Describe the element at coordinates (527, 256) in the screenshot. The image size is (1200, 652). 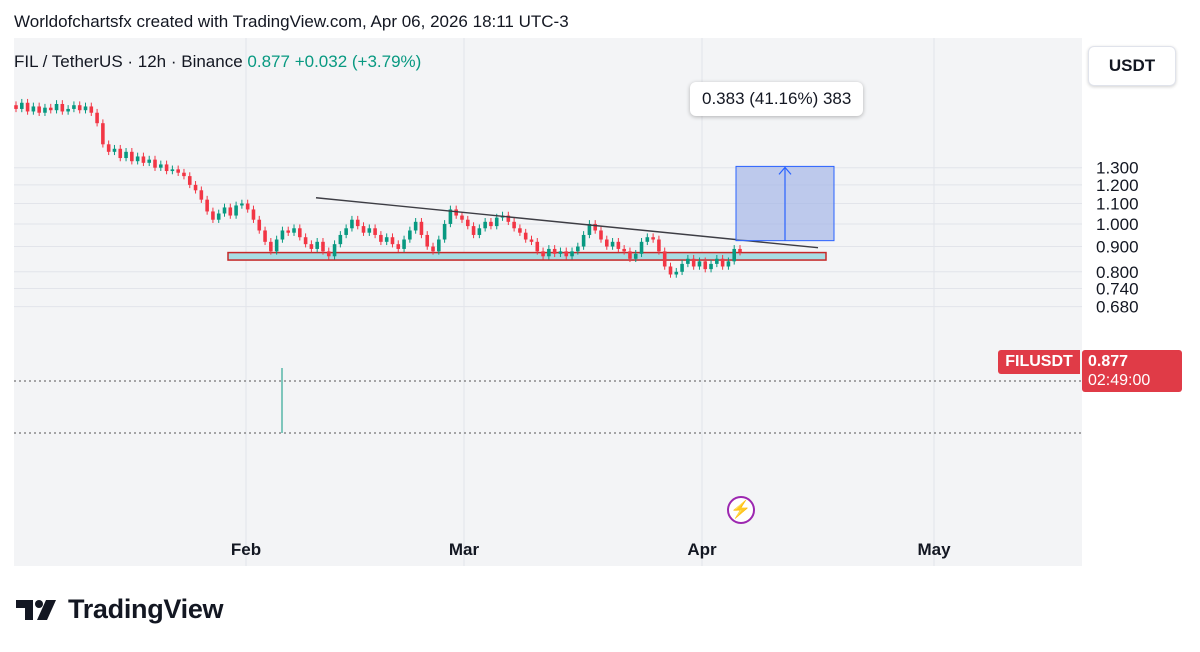
I see `support-zone` at that location.